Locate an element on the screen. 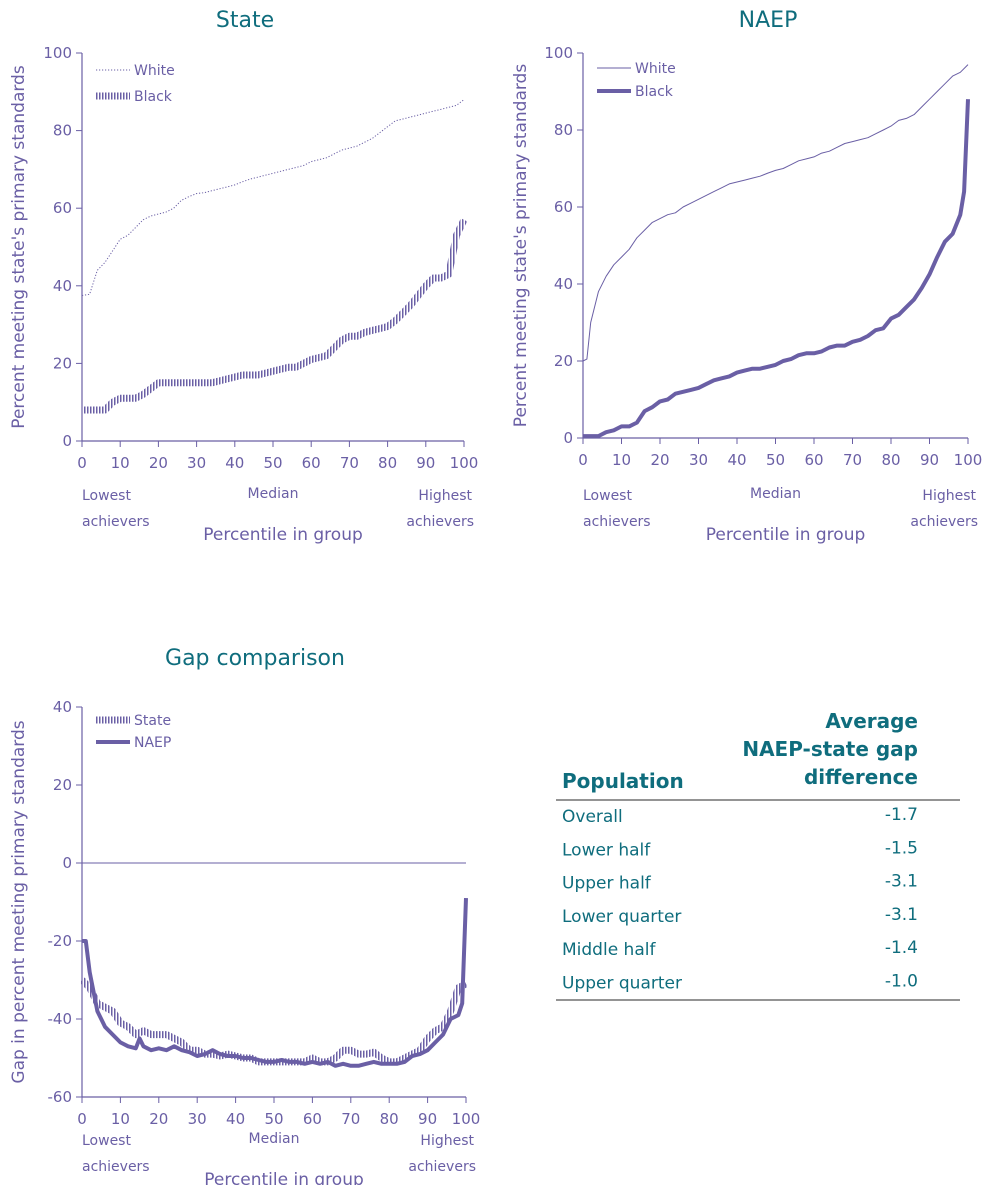 The width and height of the screenshot is (992, 1185). x-tick-label: 70 is located at coordinates (349, 463).